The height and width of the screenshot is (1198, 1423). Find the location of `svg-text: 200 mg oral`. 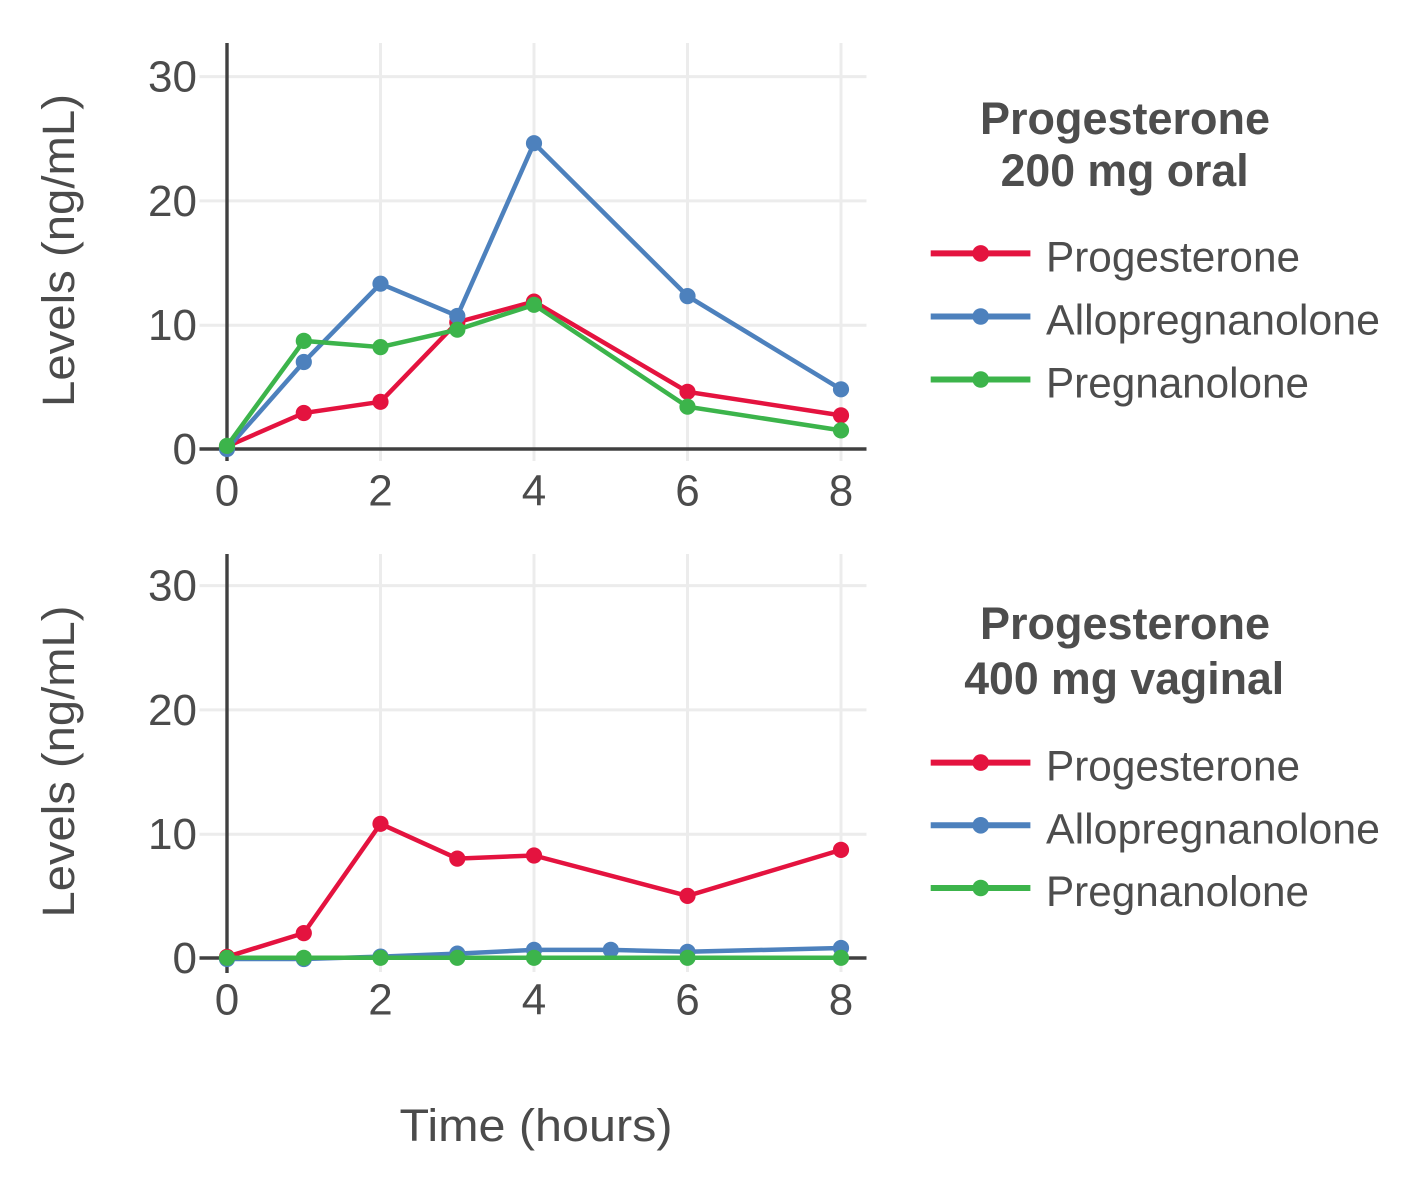

svg-text: 200 mg oral is located at coordinates (1125, 170).